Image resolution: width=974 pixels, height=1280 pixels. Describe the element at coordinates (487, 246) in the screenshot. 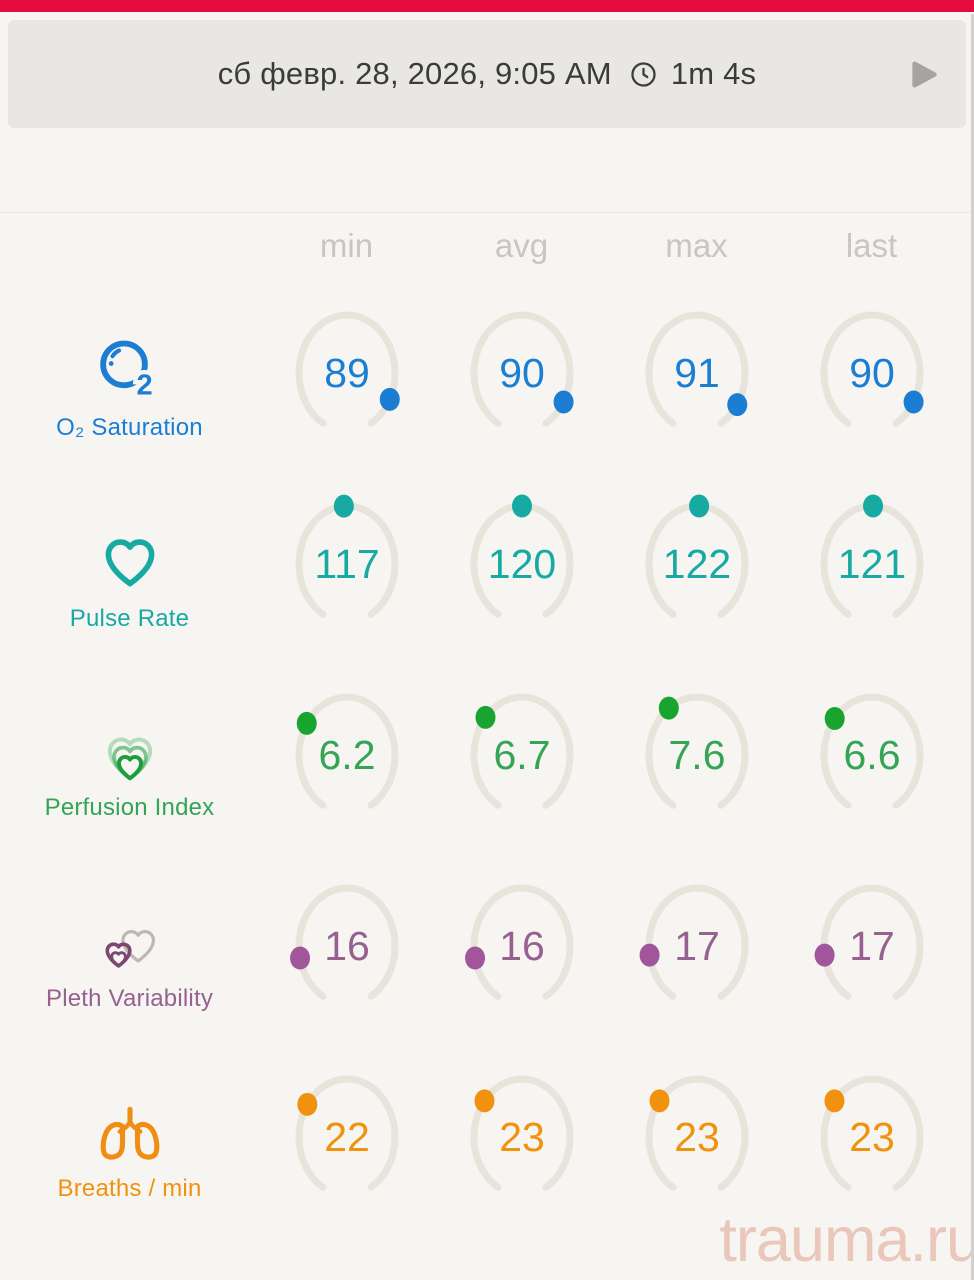

I see `column-header-row: min avg max last` at that location.